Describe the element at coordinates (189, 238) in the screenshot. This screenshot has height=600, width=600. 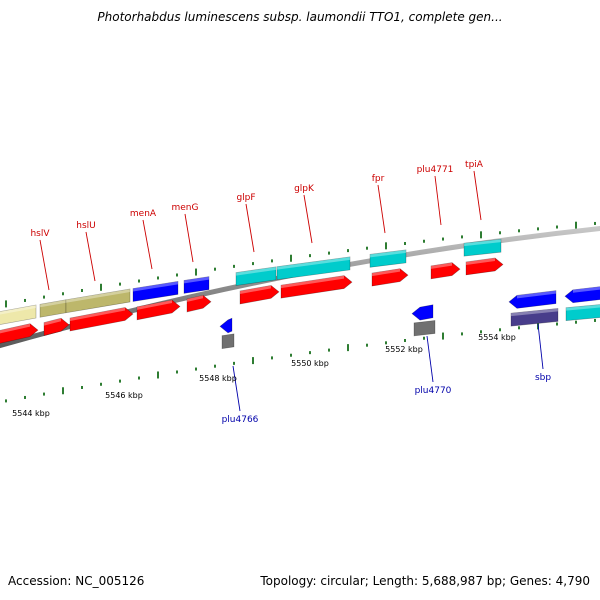
I see `leader-menG` at that location.